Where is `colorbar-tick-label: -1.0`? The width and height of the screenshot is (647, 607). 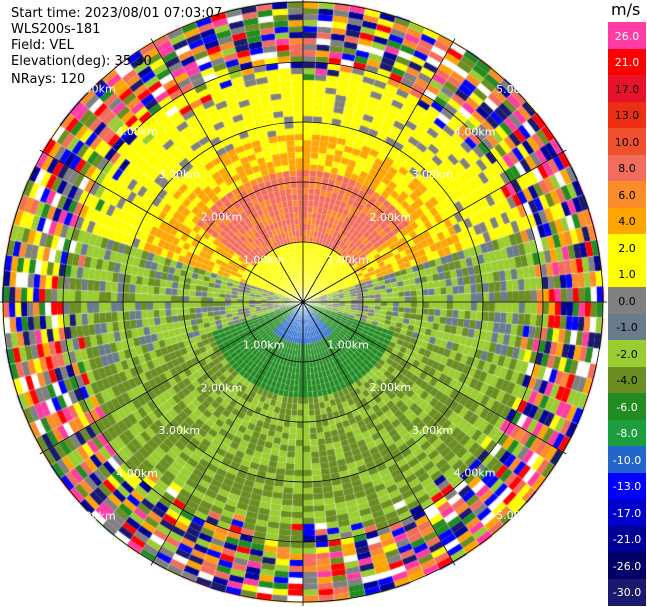 colorbar-tick-label: -1.0 is located at coordinates (627, 328).